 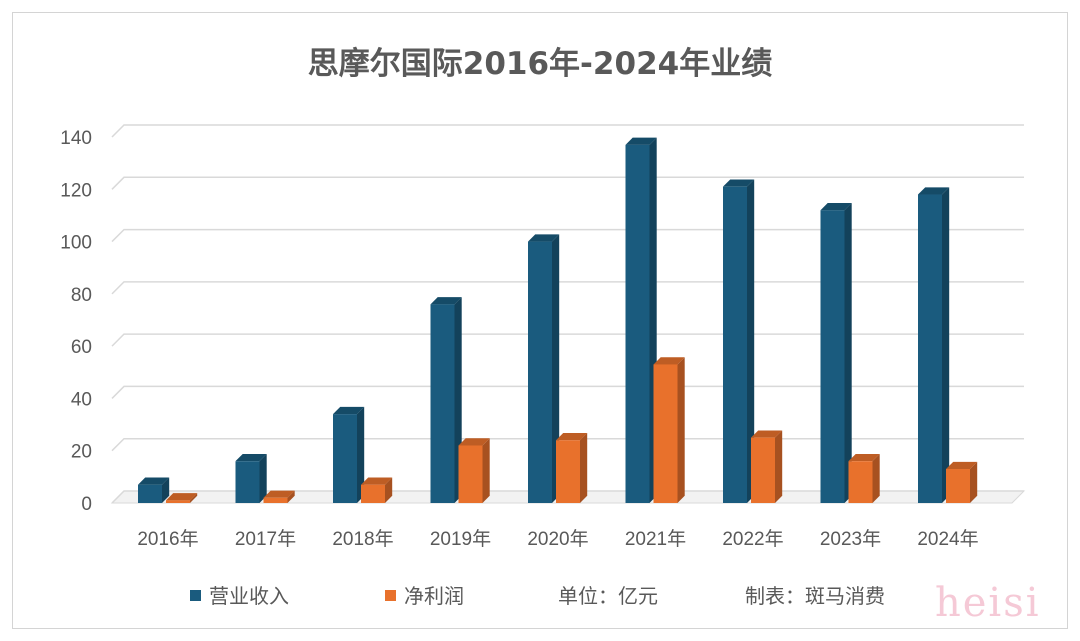 What do you see at coordinates (988, 603) in the screenshot?
I see `watermark: heisi` at bounding box center [988, 603].